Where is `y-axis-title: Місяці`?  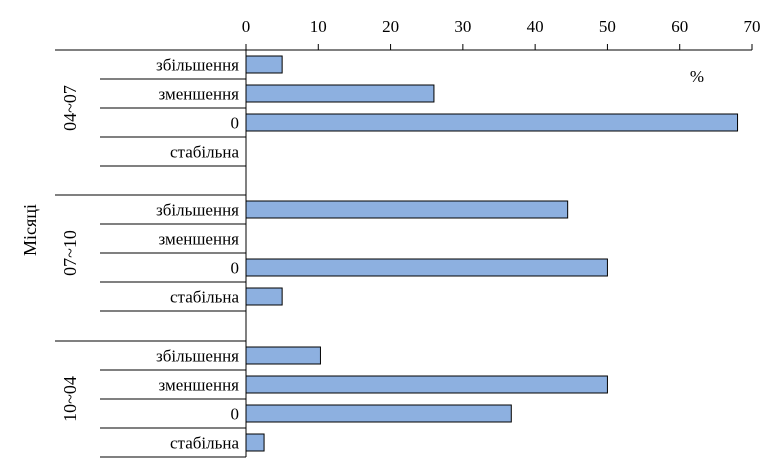 y-axis-title: Місяці is located at coordinates (30, 230).